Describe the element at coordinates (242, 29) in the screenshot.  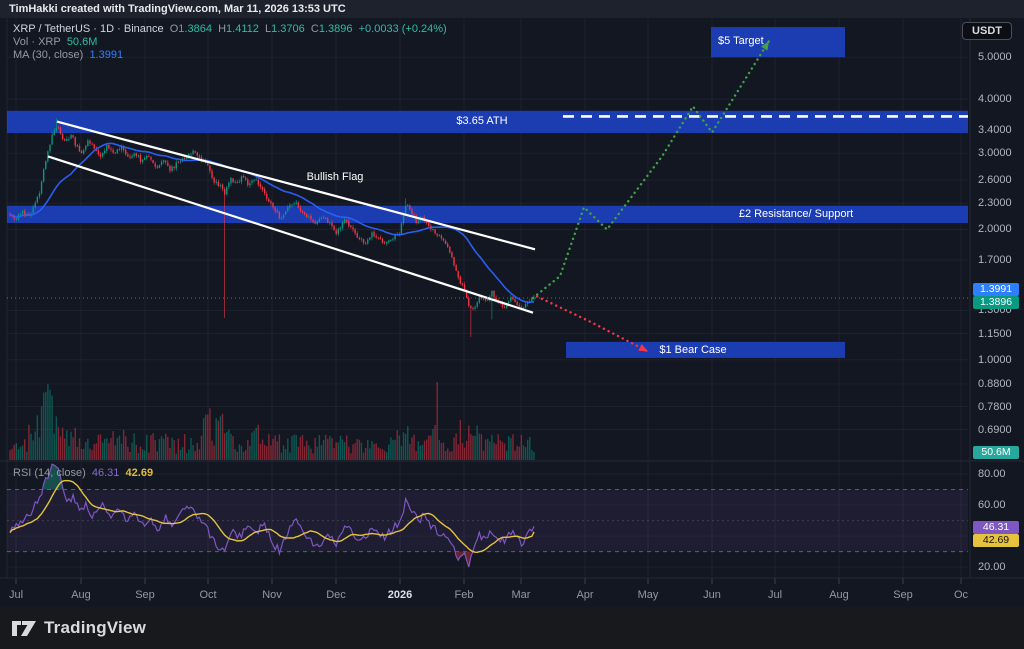
I see `high-value: 1.4112` at that location.